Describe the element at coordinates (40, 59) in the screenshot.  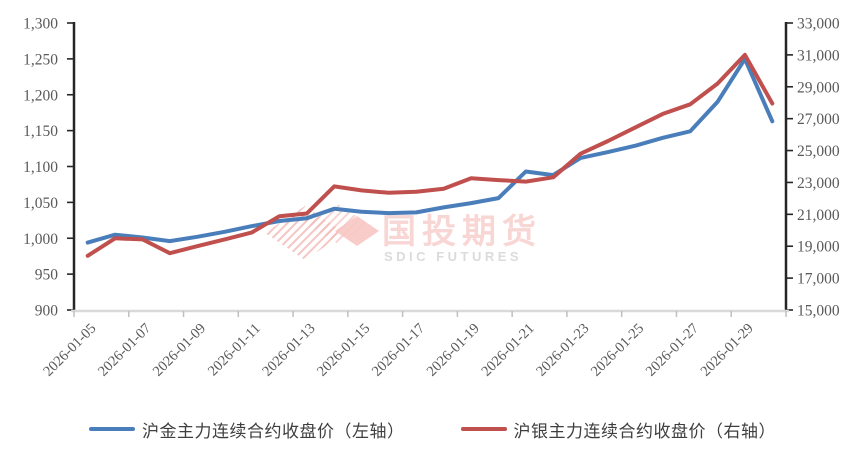
I see `left-axis-tick-label: 1,250` at that location.